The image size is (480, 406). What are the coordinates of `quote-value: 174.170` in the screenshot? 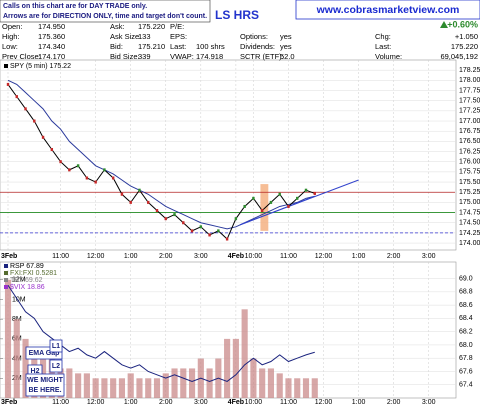 It's located at (51, 56).